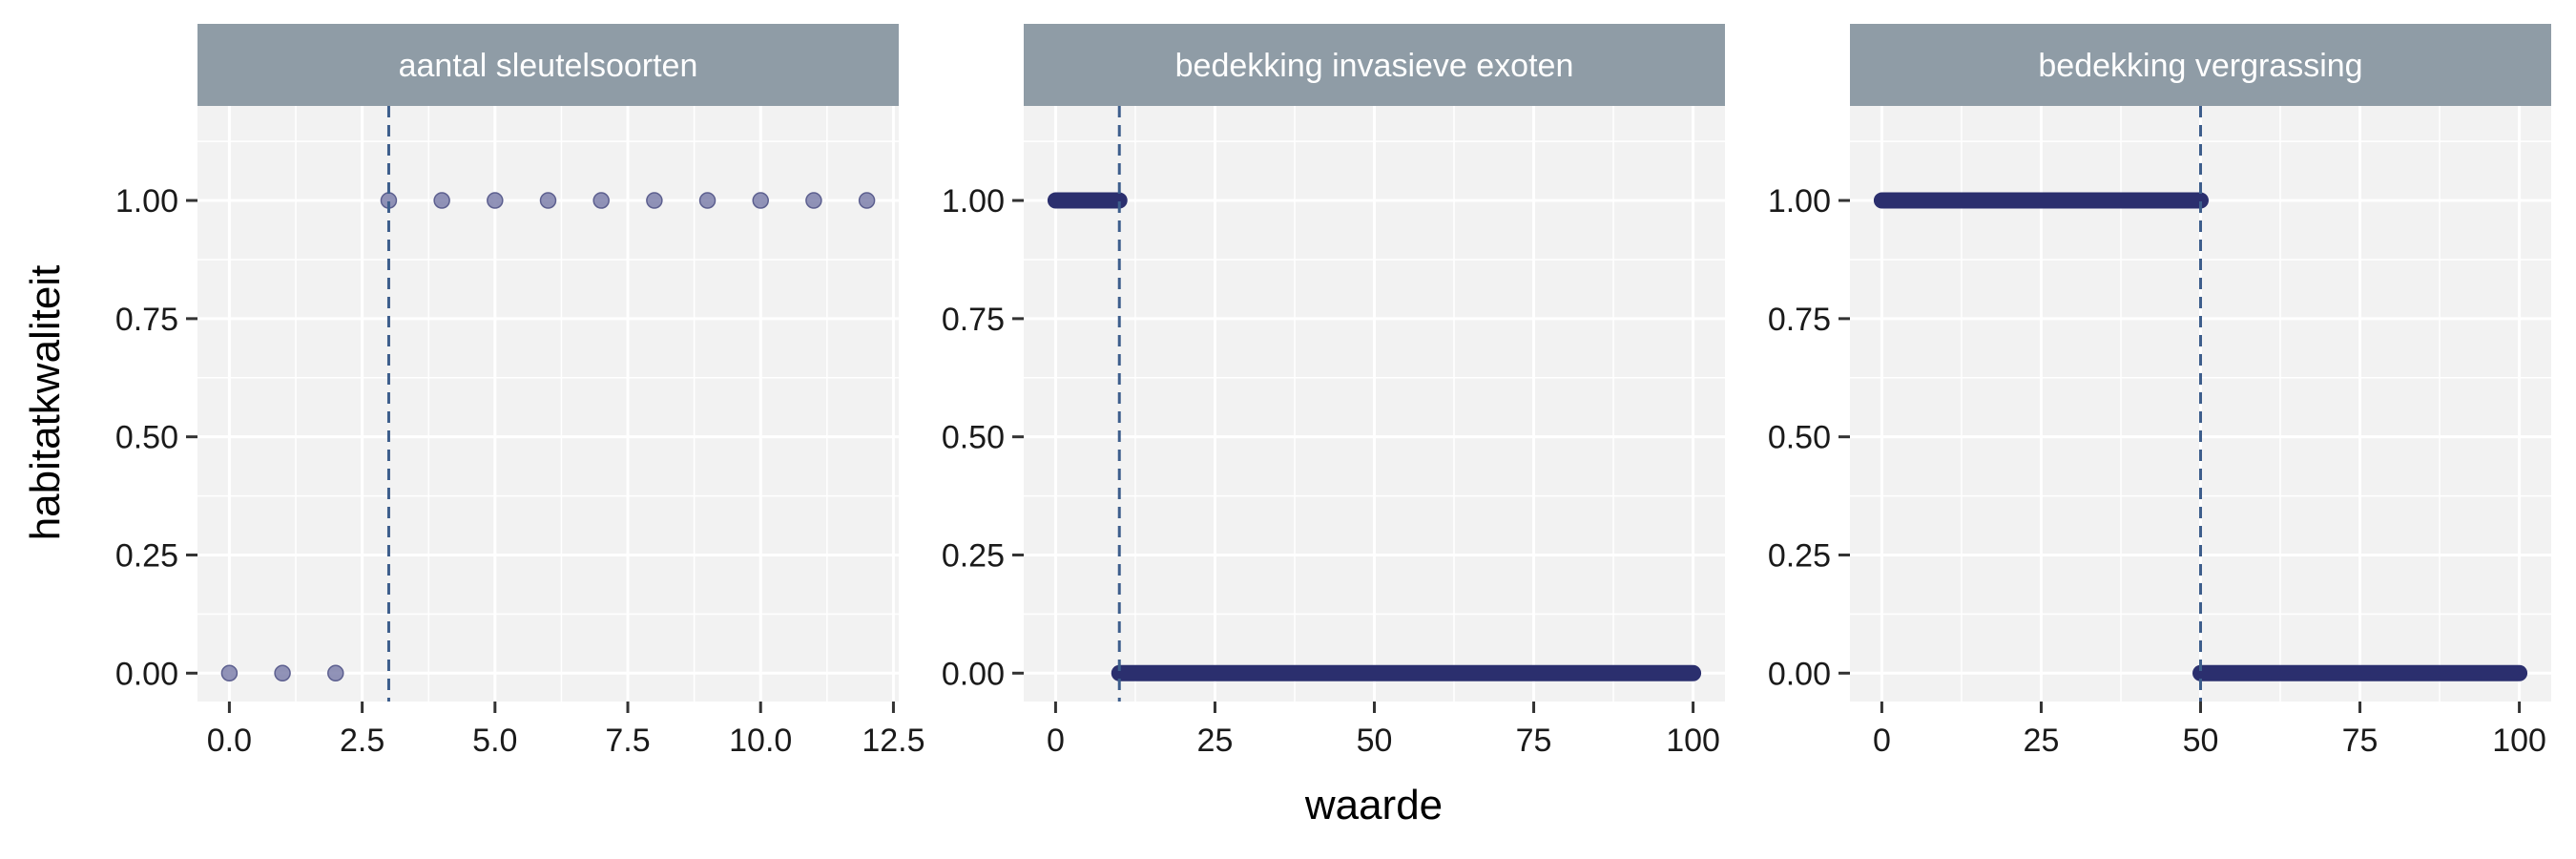 This screenshot has width=2576, height=859. What do you see at coordinates (627, 741) in the screenshot?
I see `x-tick-label: 7.5` at bounding box center [627, 741].